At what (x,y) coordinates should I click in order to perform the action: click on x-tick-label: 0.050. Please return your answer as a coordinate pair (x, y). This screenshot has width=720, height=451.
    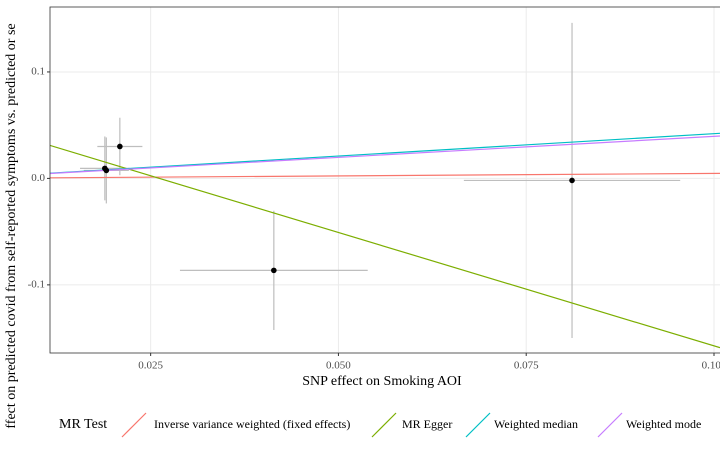
    Looking at the image, I should click on (338, 366).